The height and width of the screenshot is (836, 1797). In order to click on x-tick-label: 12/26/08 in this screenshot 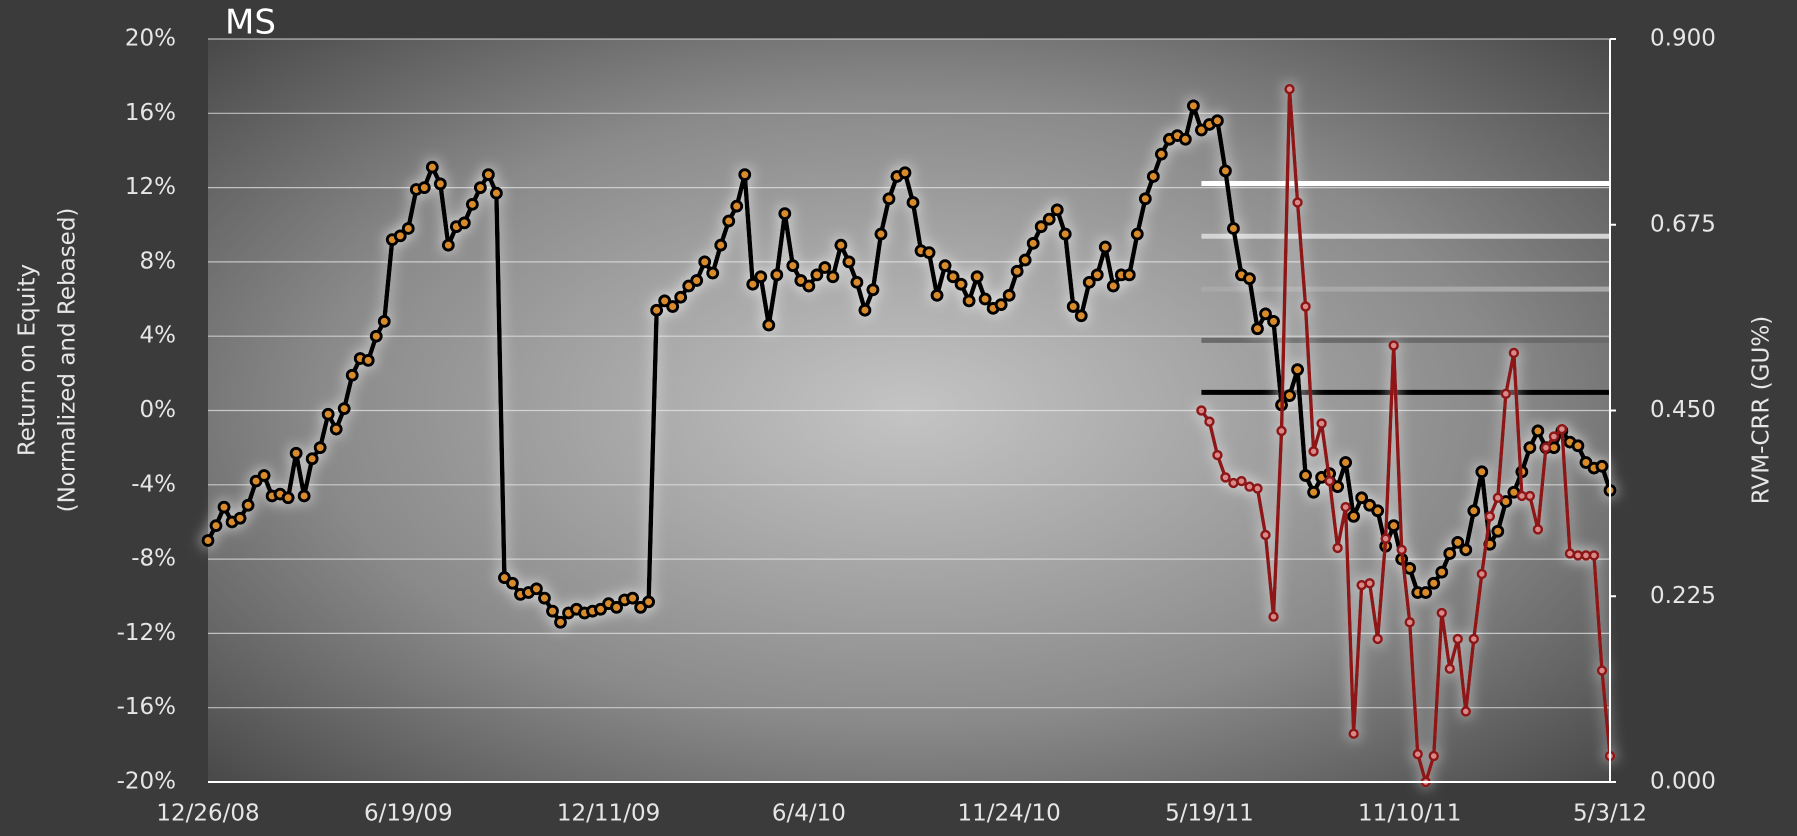, I will do `click(207, 814)`.